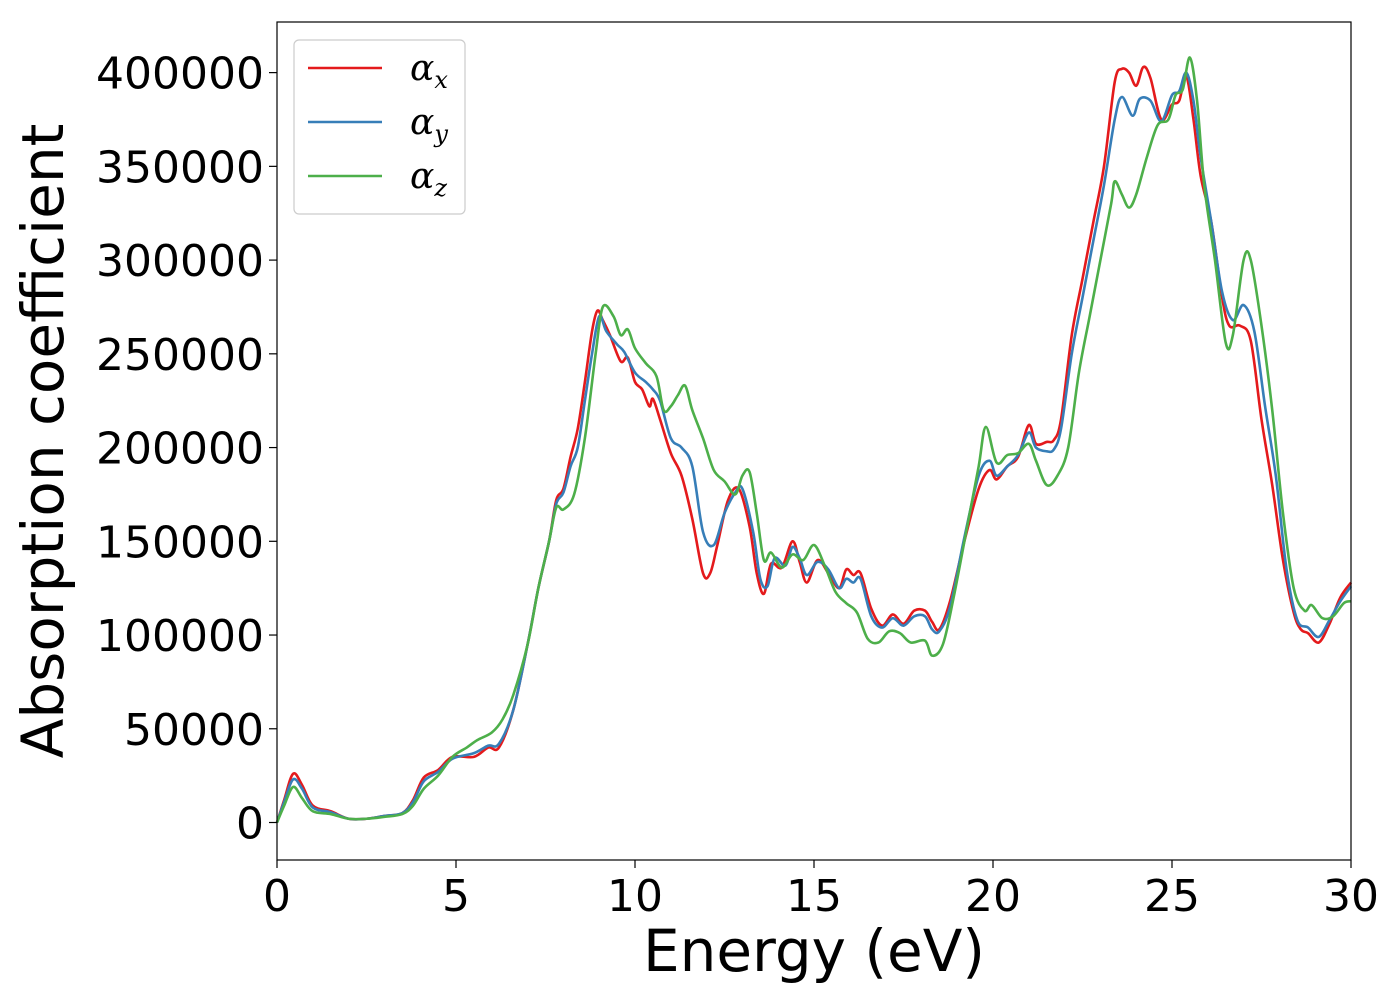 Image resolution: width=1400 pixels, height=1000 pixels. Describe the element at coordinates (1351, 896) in the screenshot. I see `x-tick-label: 30` at that location.